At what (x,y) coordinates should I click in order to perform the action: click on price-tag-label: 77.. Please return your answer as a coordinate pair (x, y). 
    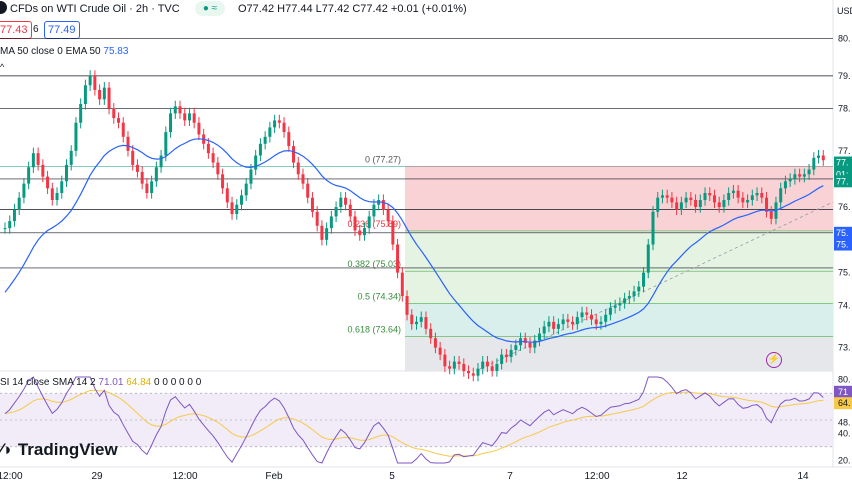
    Looking at the image, I should click on (842, 181).